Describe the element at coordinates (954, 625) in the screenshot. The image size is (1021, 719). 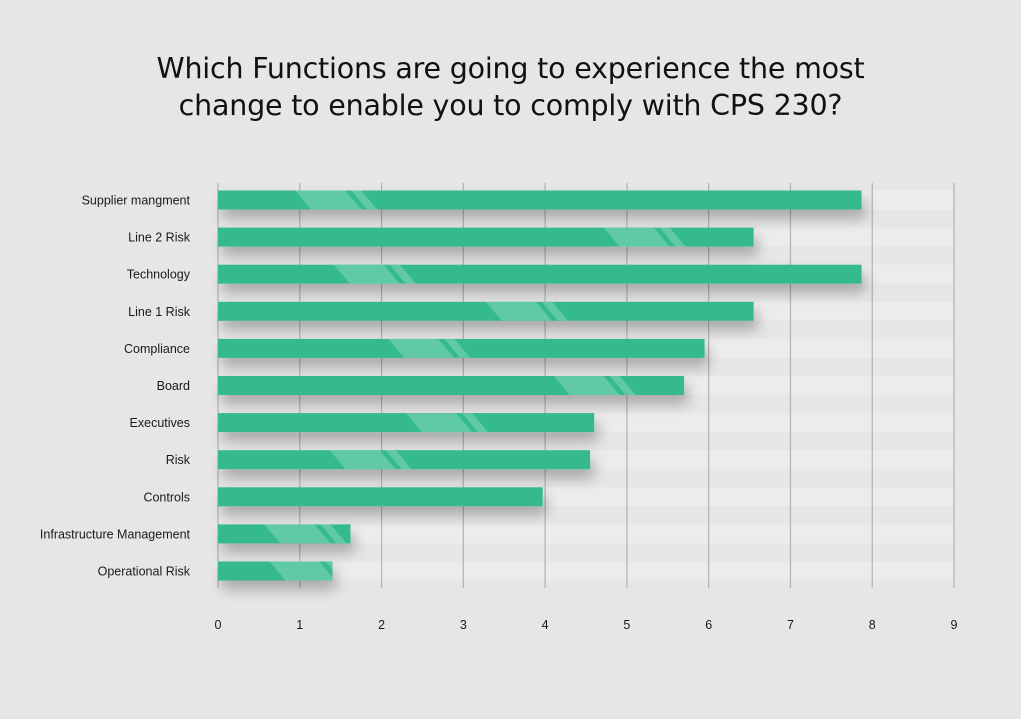
I see `x-tick-label: 9` at that location.